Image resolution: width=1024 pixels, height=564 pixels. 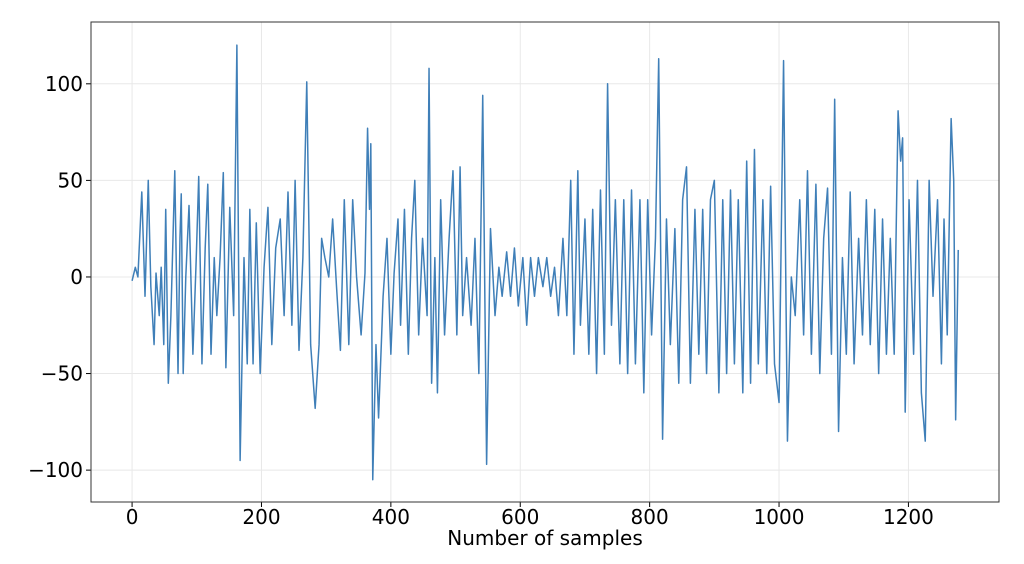 I want to click on x-tick-label: 400, so click(x=391, y=517).